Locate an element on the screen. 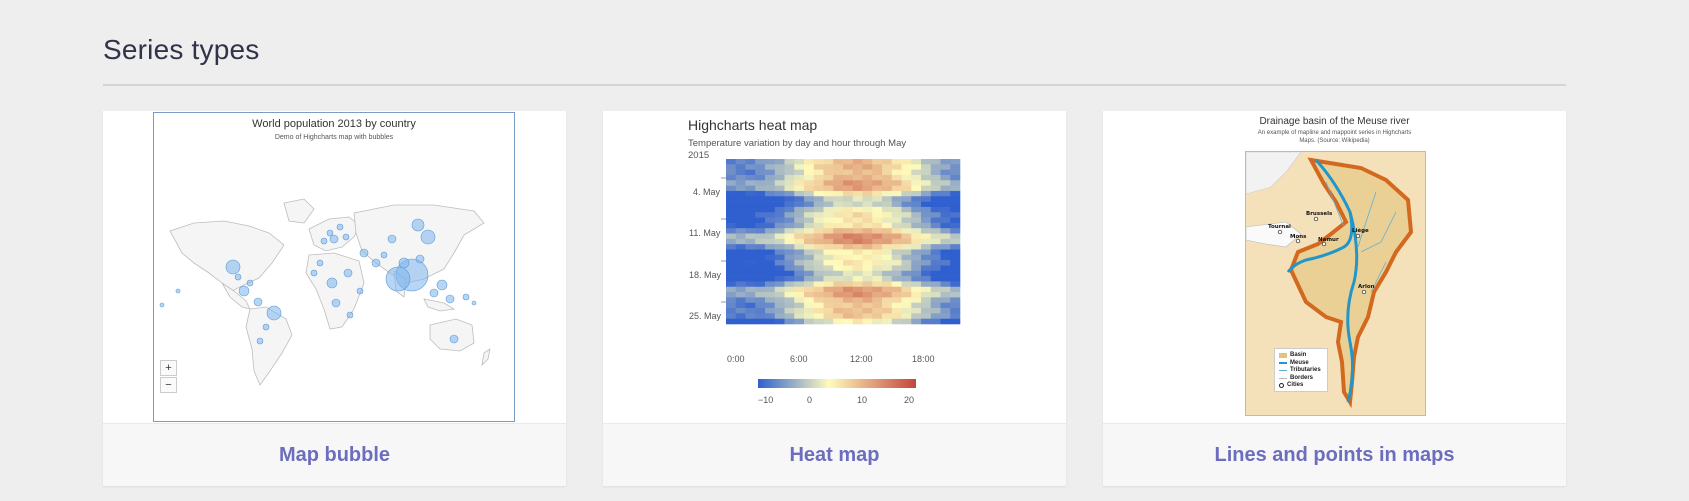 The image size is (1689, 501). chart-title: Drainage basin of the Meuse river is located at coordinates (1334, 121).